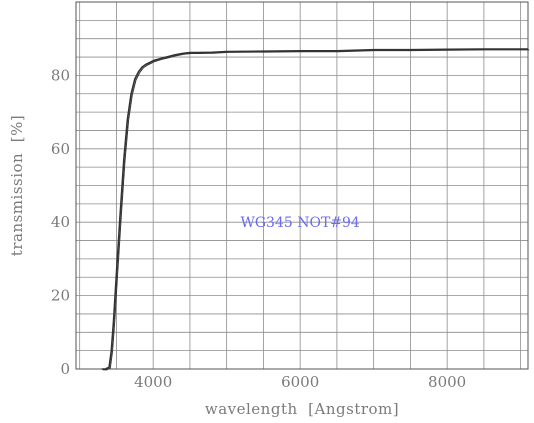 The image size is (534, 423). I want to click on x-tick-label: 8000, so click(447, 382).